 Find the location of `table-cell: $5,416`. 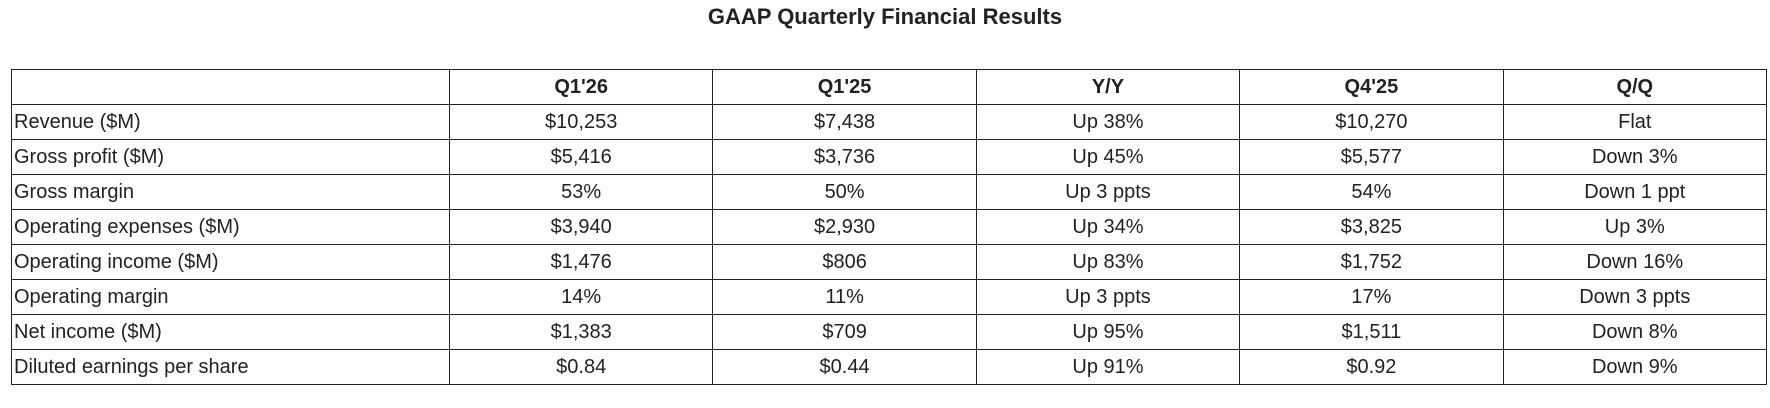

table-cell: $5,416 is located at coordinates (581, 157).